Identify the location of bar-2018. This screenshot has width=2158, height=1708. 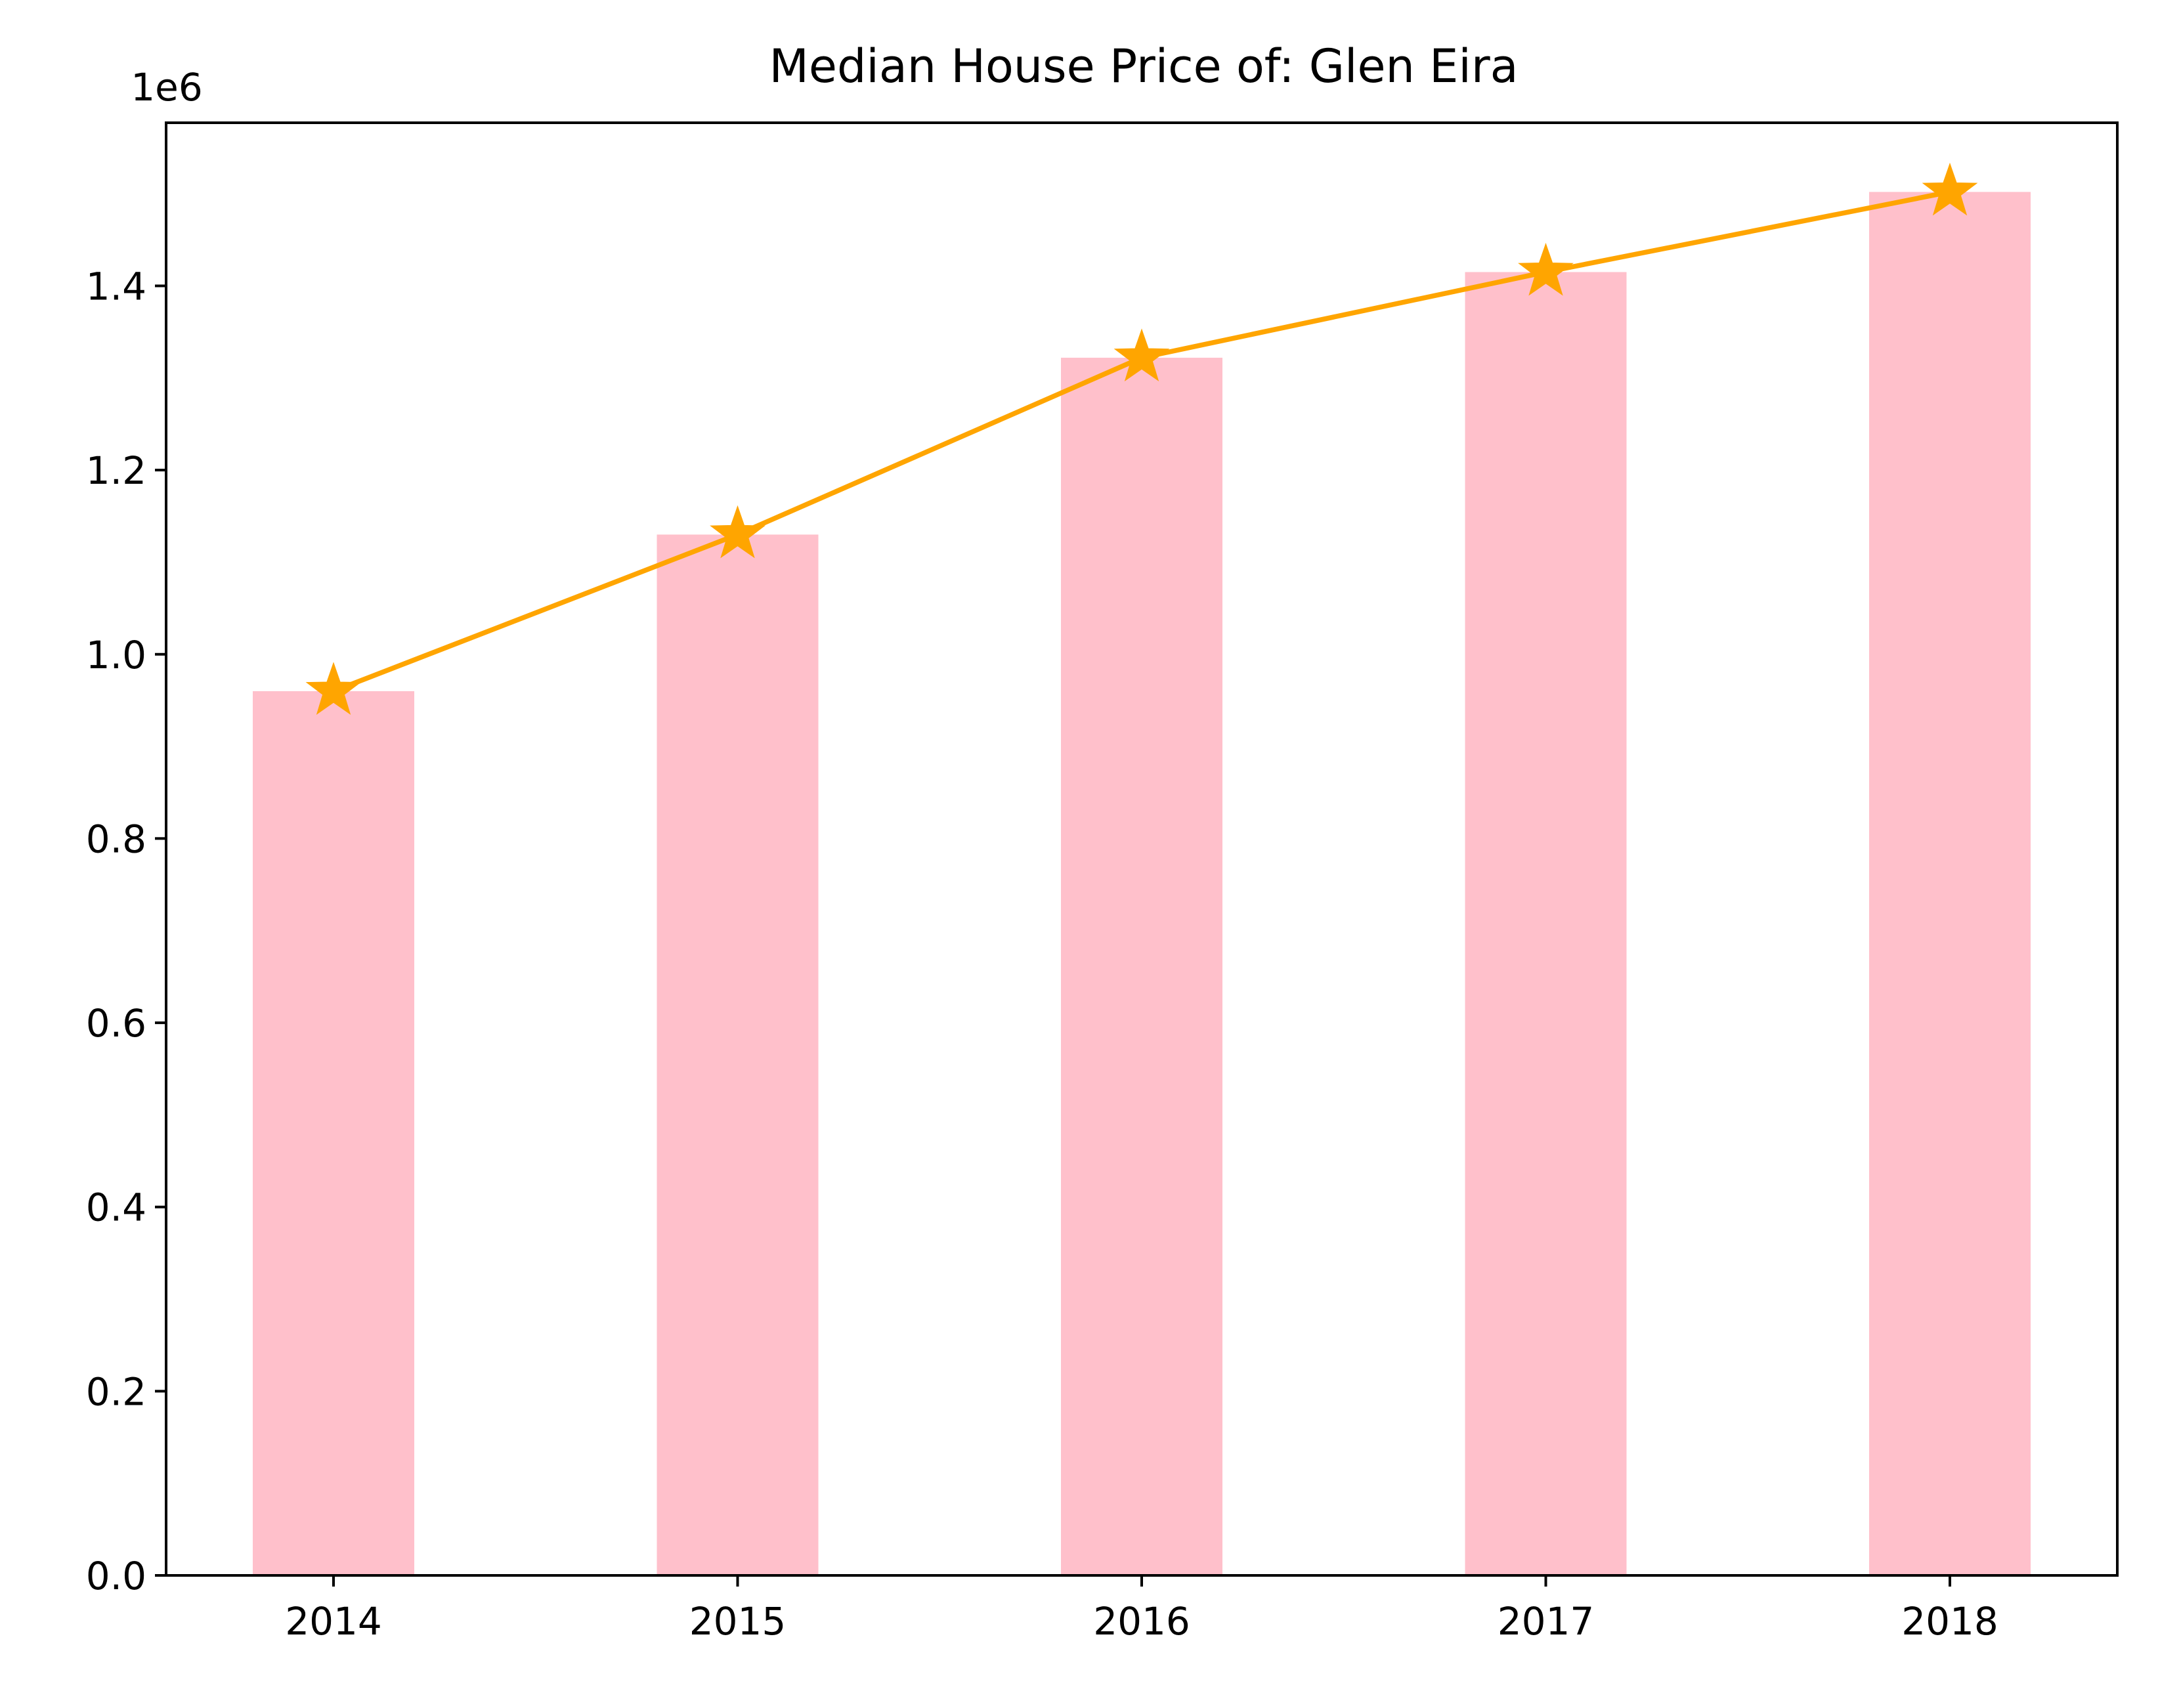
(1950, 884).